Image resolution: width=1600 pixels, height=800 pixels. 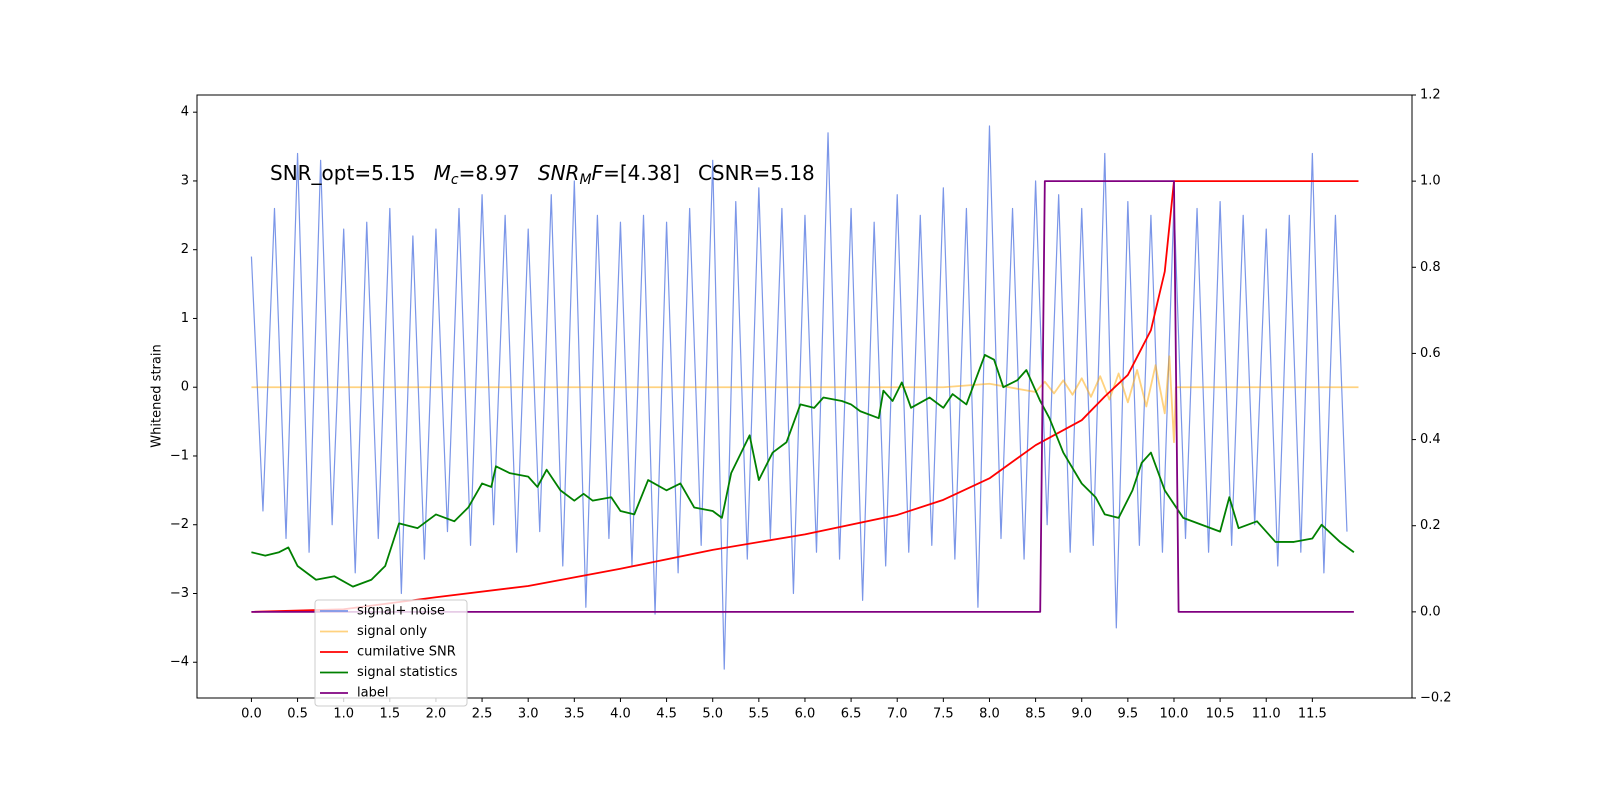 I want to click on x-tick-label: 0.5, so click(x=297, y=714).